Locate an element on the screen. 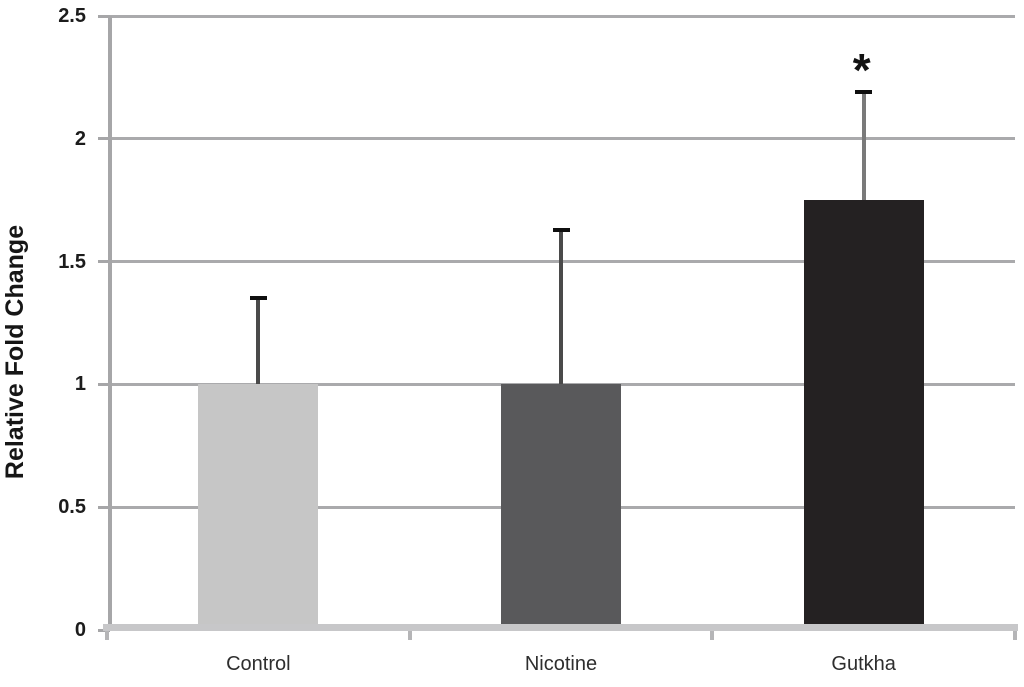 The height and width of the screenshot is (687, 1024). significance-asterisk-gutkha: * is located at coordinates (861, 70).